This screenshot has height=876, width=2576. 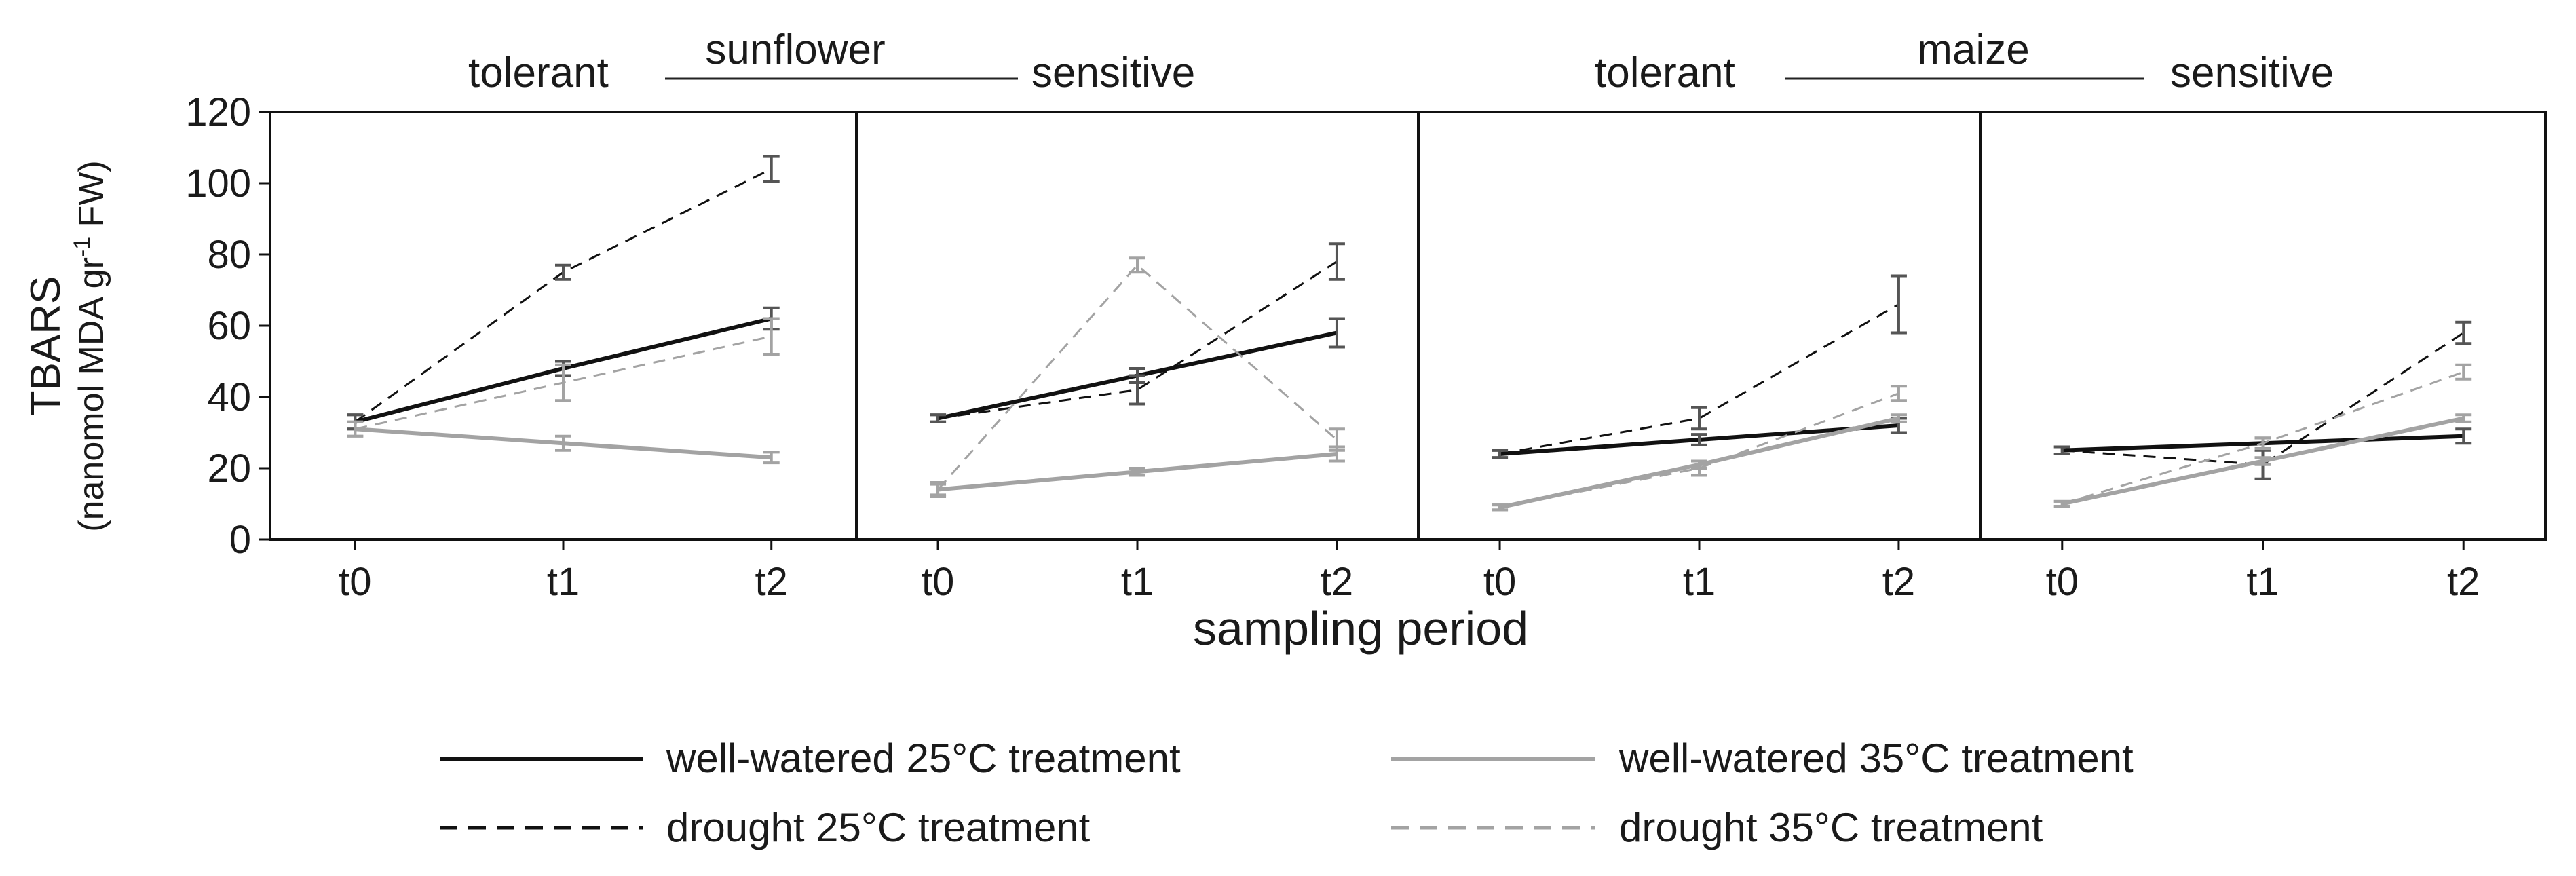 I want to click on y-axis: 0 20 40 60 80 100 120, so click(x=228, y=326).